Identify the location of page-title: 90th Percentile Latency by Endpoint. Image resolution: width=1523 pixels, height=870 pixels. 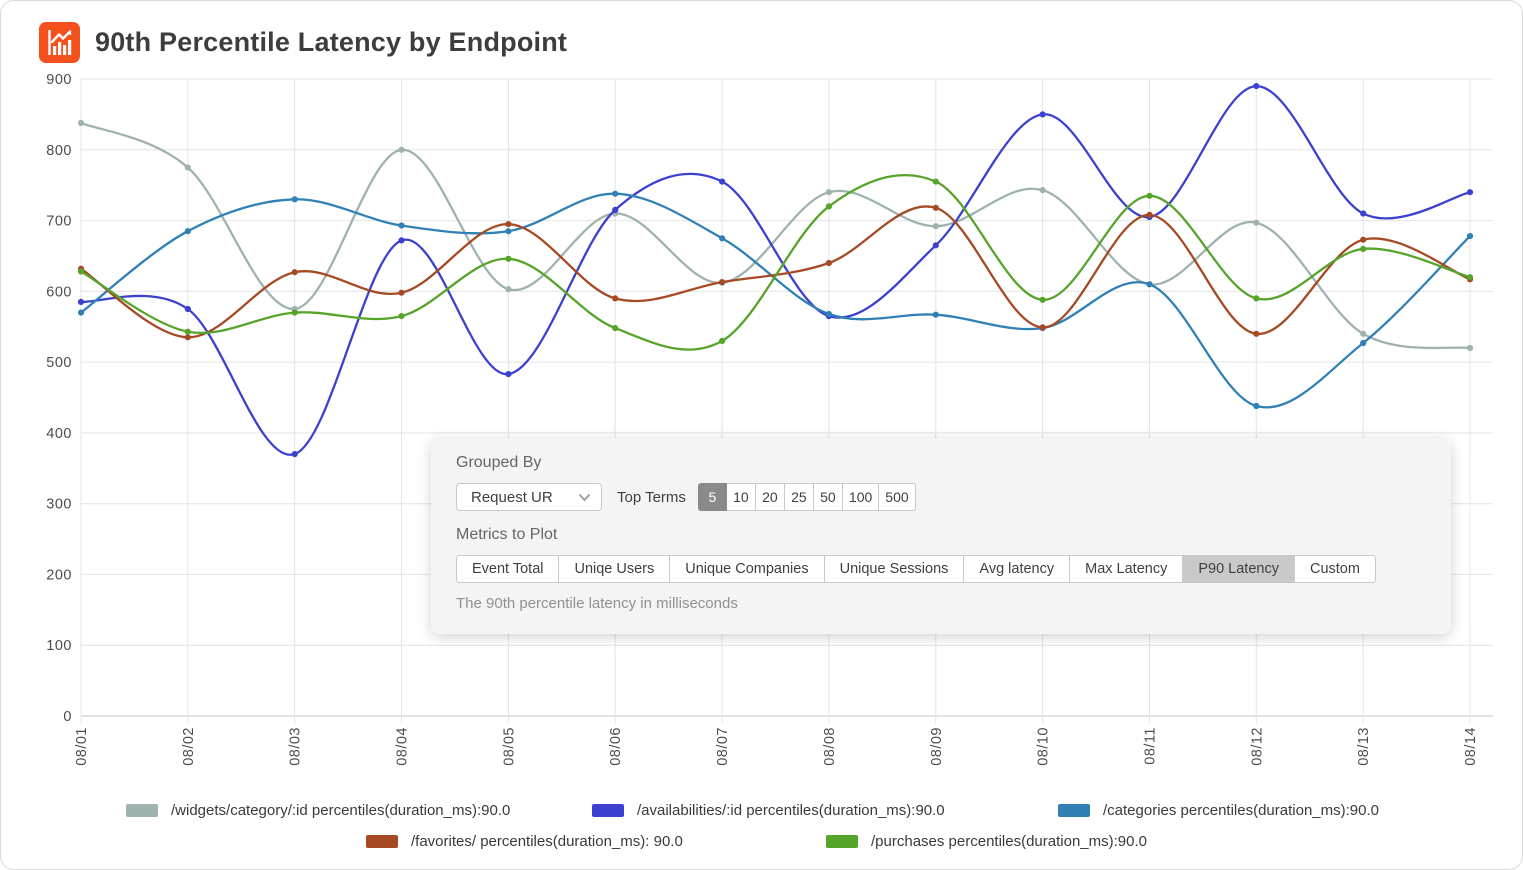
(331, 42).